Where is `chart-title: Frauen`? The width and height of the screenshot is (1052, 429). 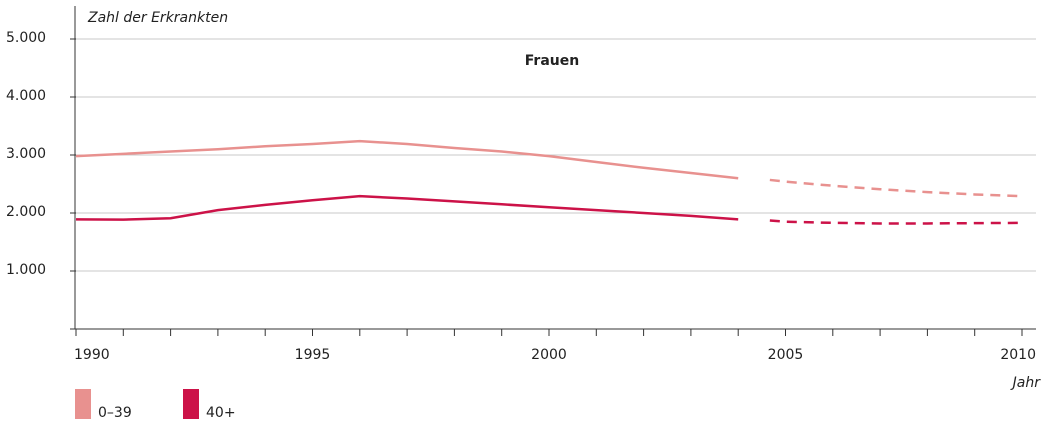
chart-title: Frauen is located at coordinates (552, 61).